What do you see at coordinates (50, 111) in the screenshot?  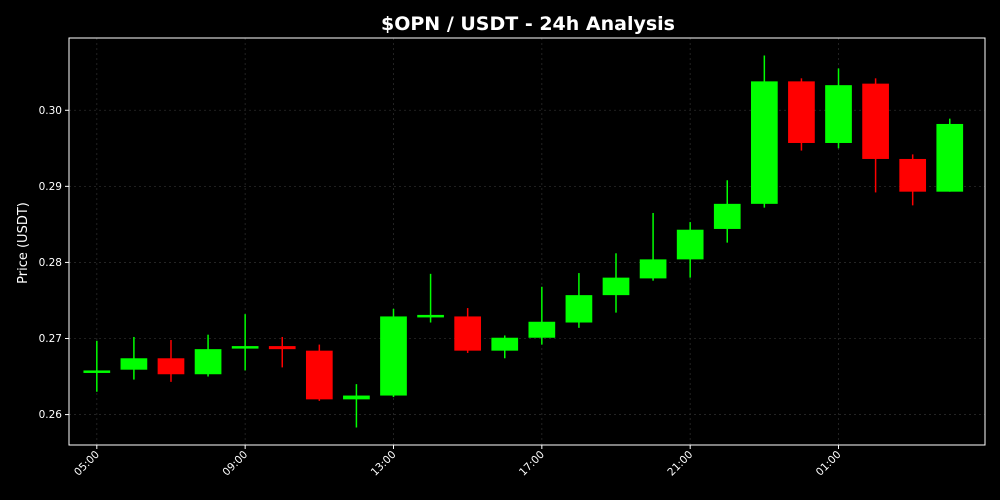 I see `y-tick-label: 0.30` at bounding box center [50, 111].